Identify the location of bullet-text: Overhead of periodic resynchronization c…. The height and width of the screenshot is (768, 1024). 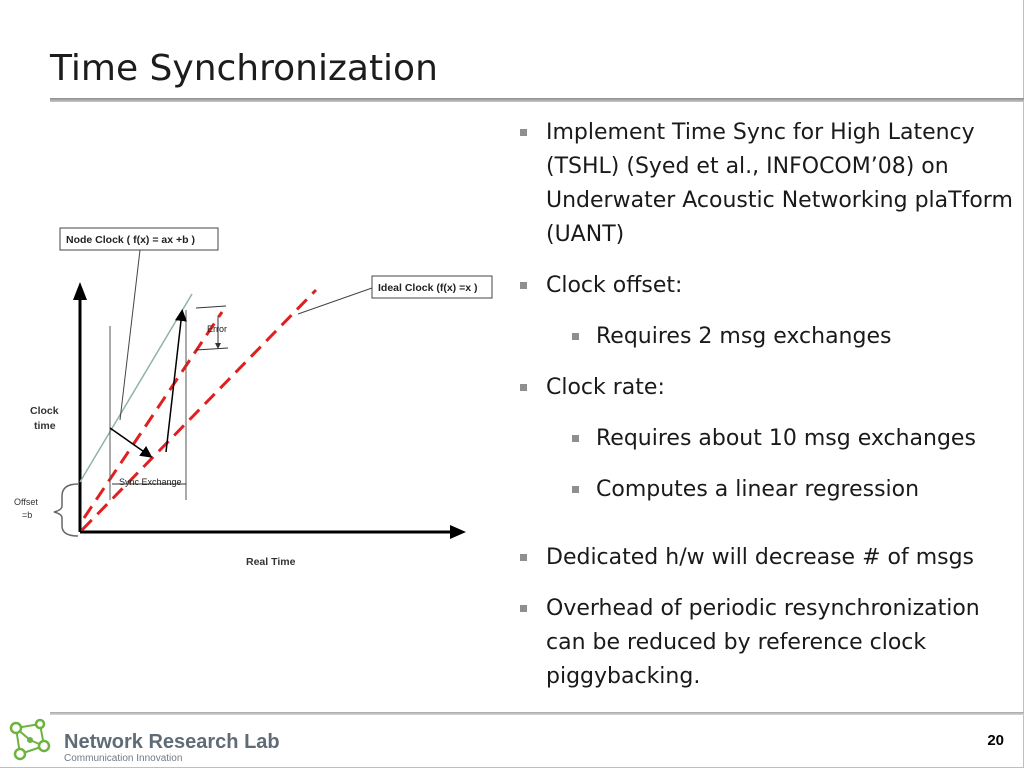
(763, 642).